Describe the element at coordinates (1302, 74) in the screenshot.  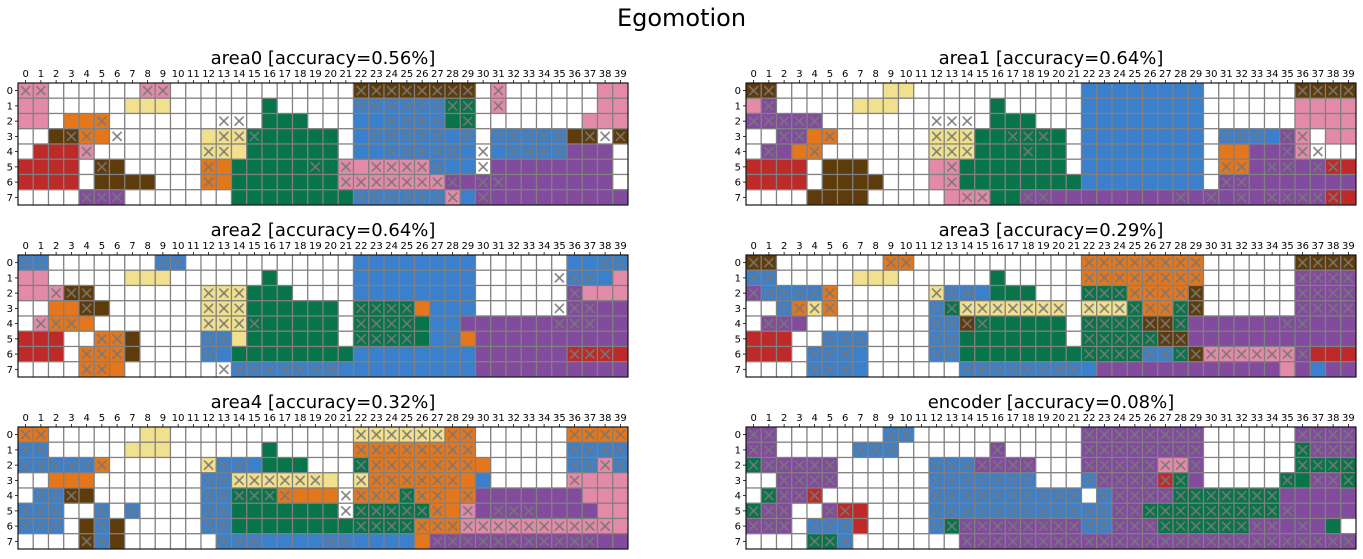
I see `x-tick-label: 36` at that location.